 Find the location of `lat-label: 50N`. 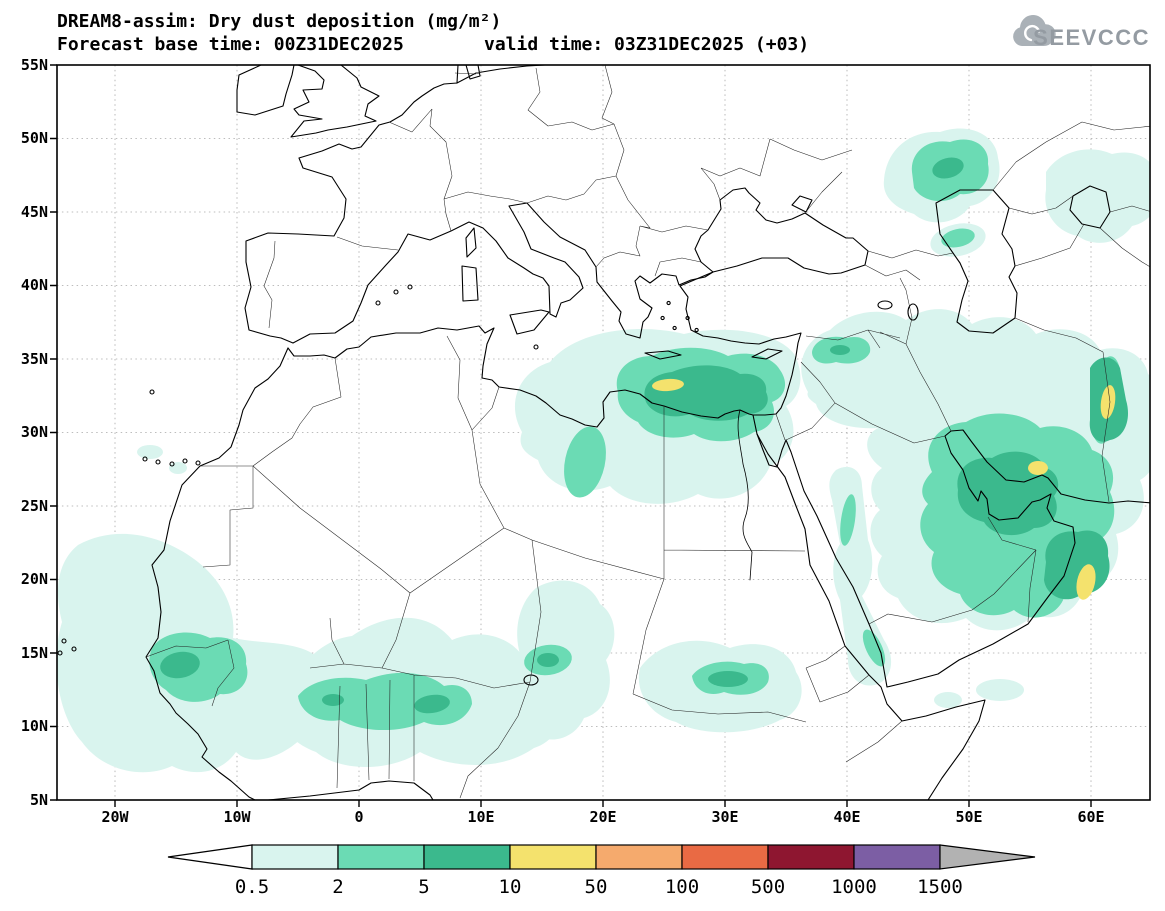

lat-label: 50N is located at coordinates (34, 138).